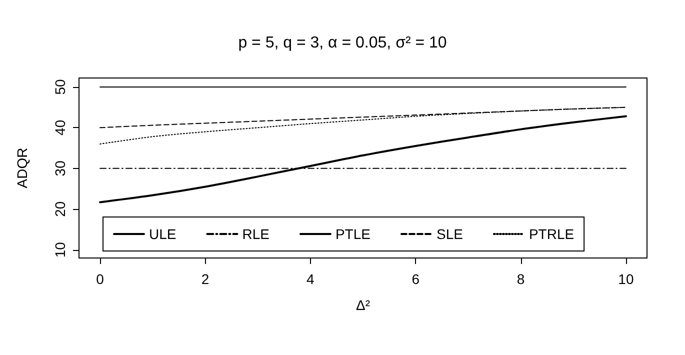  I want to click on y-tick-label: 30, so click(60, 168).